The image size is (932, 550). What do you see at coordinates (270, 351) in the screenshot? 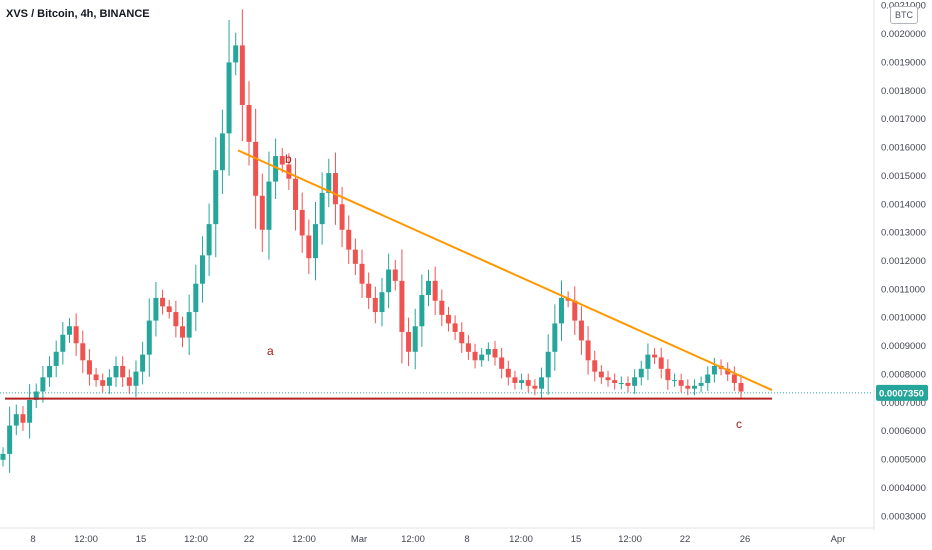
I see `wave-label-a: a` at bounding box center [270, 351].